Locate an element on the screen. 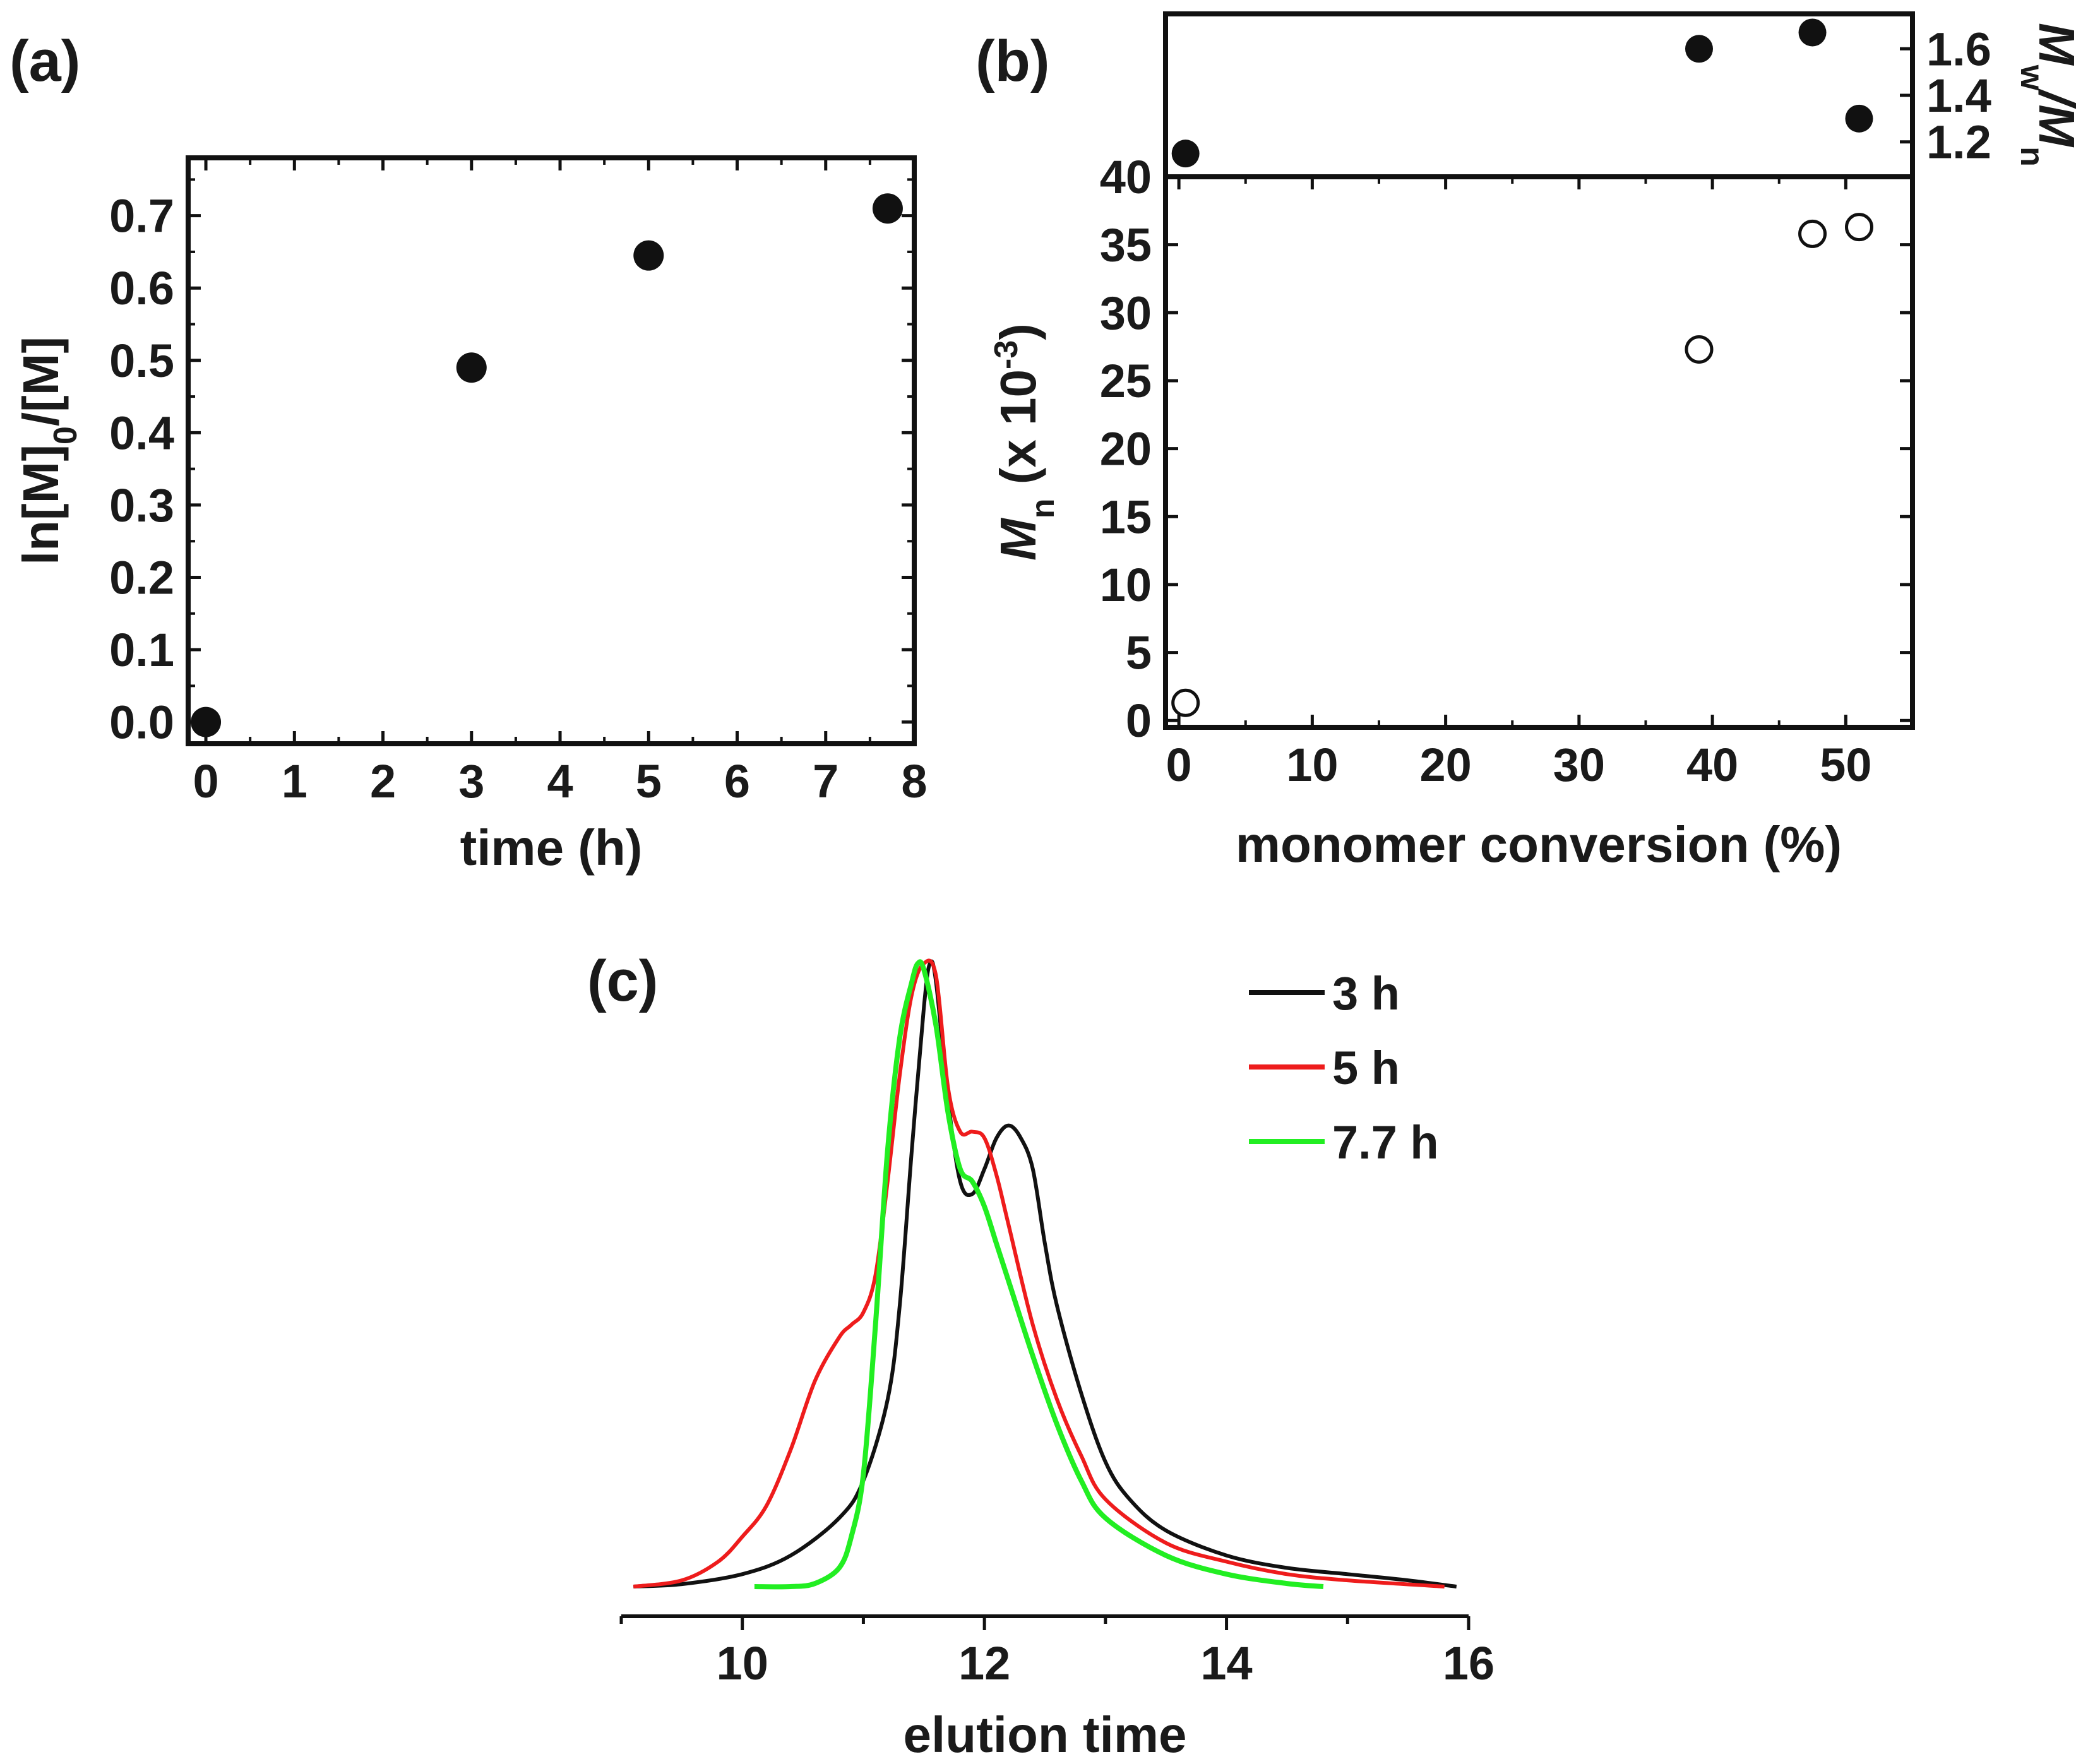  x-tick-label-a: 3 is located at coordinates (471, 781).